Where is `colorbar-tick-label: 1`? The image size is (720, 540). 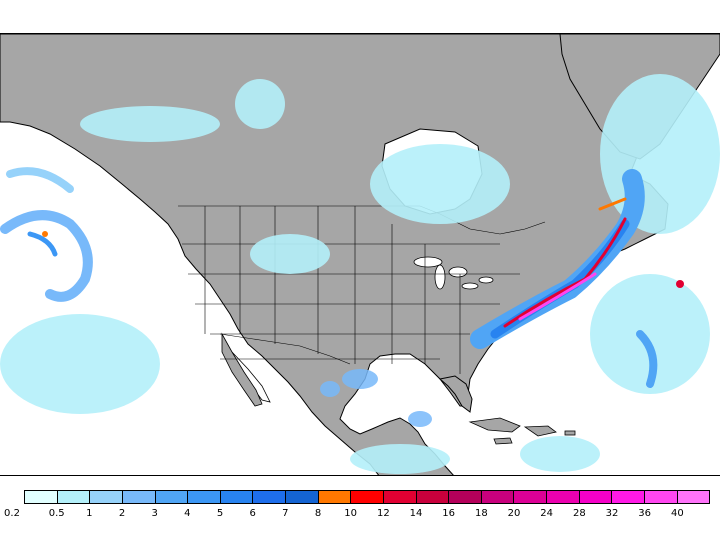 colorbar-tick-label: 1 is located at coordinates (89, 513).